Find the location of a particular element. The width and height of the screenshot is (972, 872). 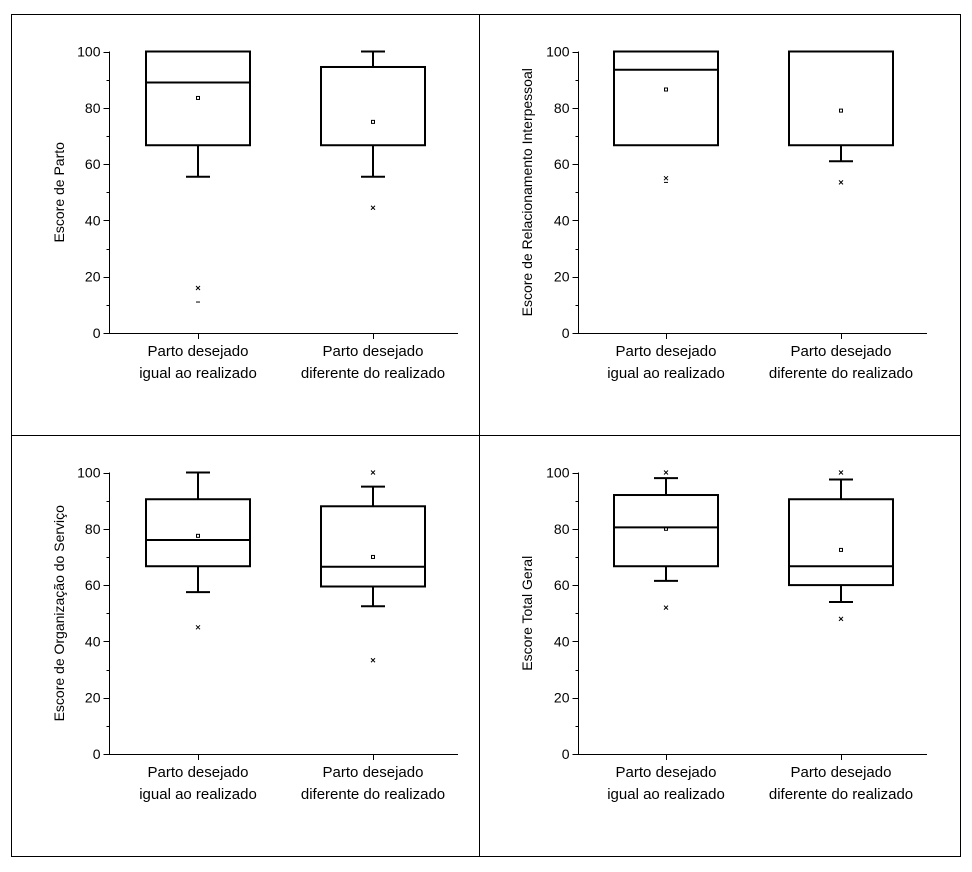

y-axis-label: Escore Total Geral is located at coordinates (527, 613).